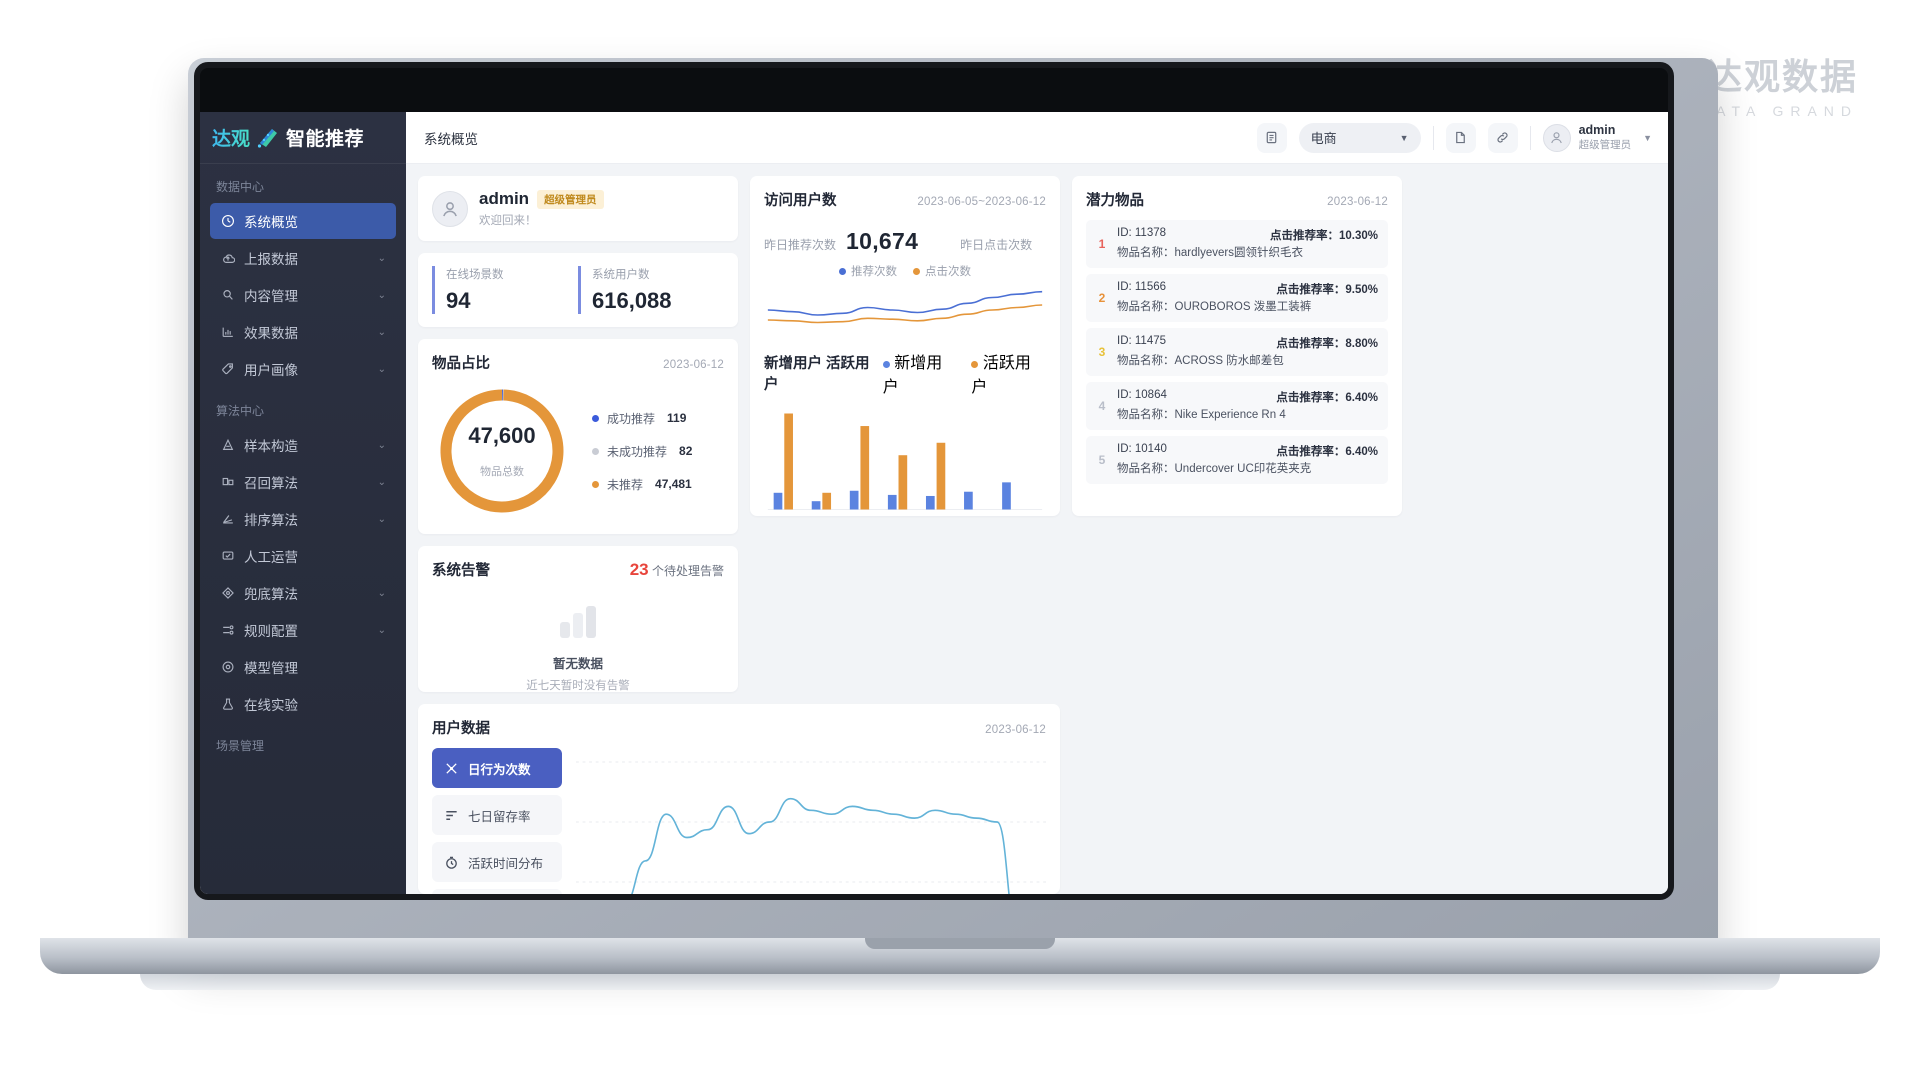 This screenshot has width=1920, height=1072. Describe the element at coordinates (227, 369) in the screenshot. I see `tag-icon` at that location.